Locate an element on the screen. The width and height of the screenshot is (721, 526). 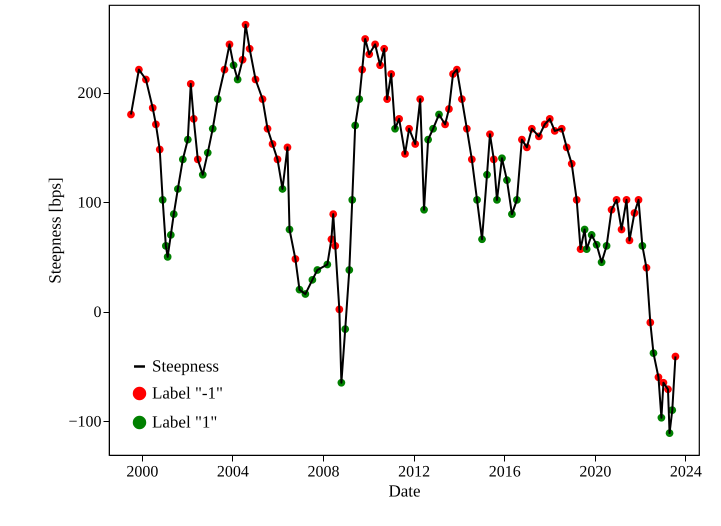
x-tick-label: 2012 is located at coordinates (414, 472).